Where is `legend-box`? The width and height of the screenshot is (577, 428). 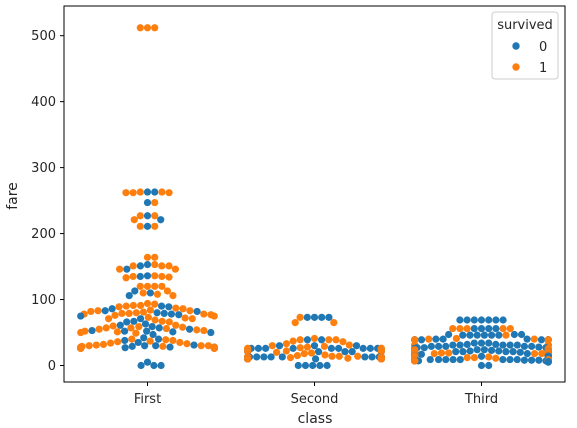 legend-box is located at coordinates (525, 45).